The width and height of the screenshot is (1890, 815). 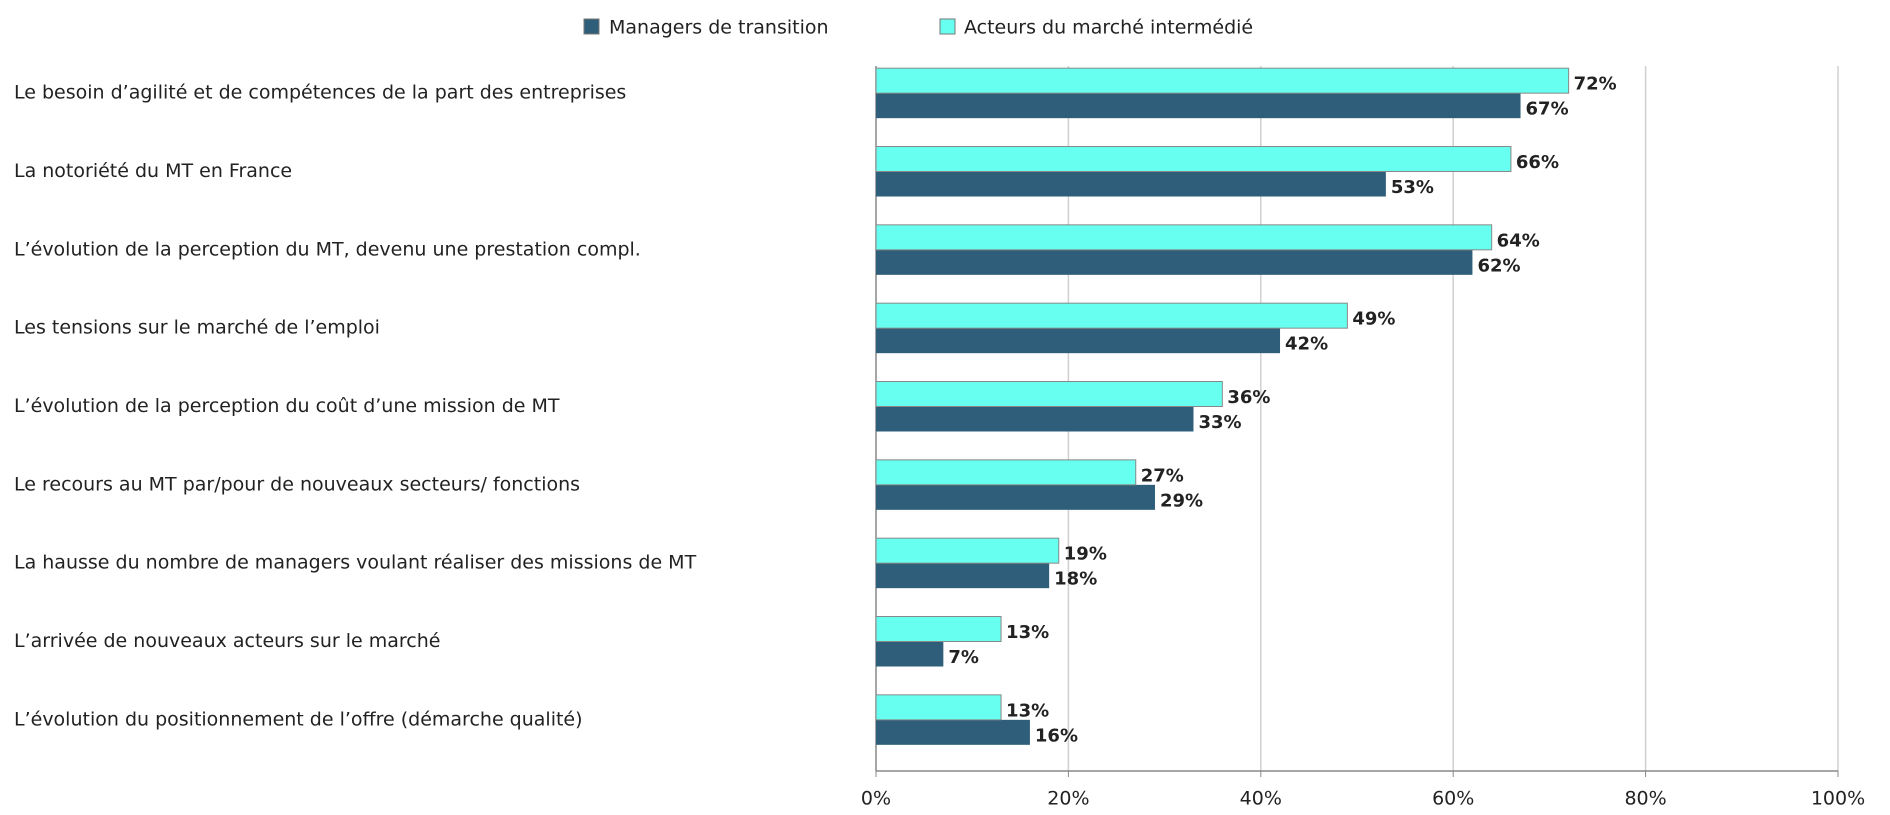 I want to click on value-label: 64%, so click(x=1518, y=240).